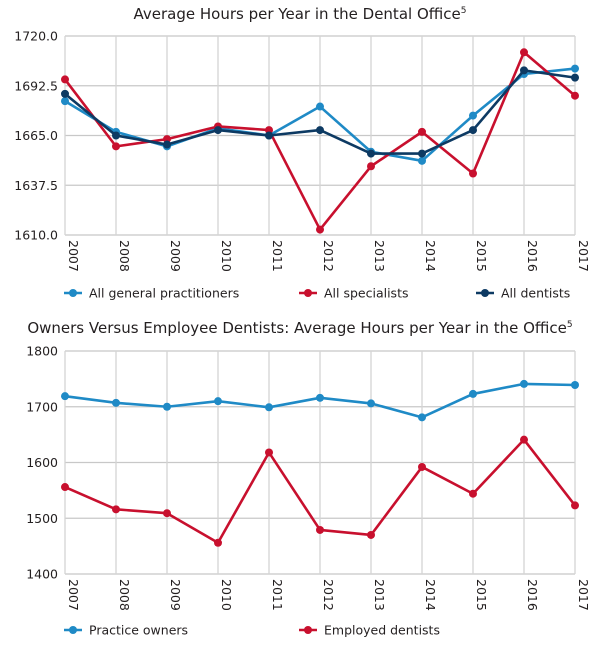 This screenshot has height=648, width=600. Describe the element at coordinates (36, 85) in the screenshot. I see `y-tick-label: 1692.5` at that location.